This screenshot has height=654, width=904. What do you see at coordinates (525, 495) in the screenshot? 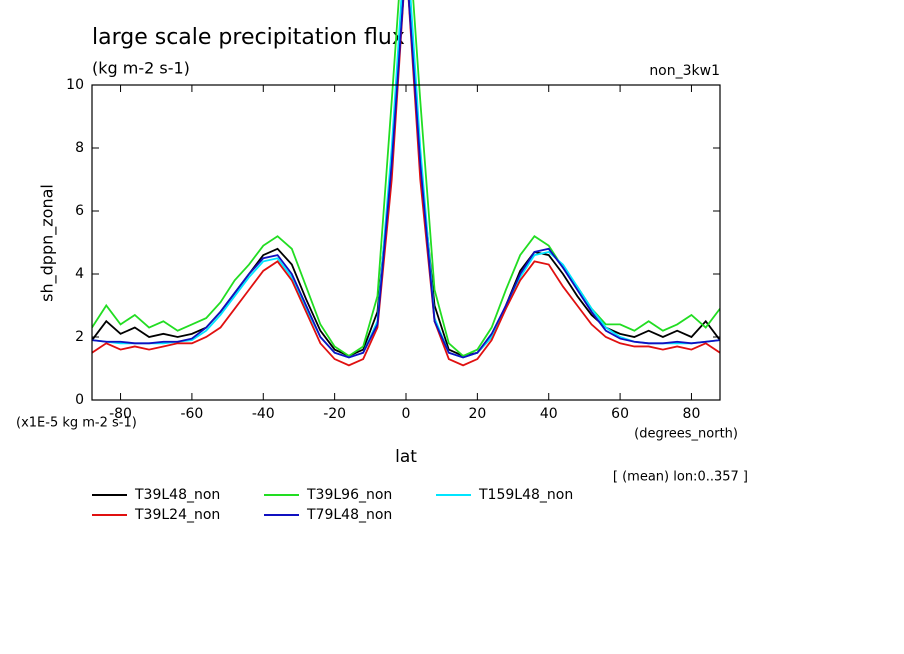
I see `legend-label: T159L48_non` at bounding box center [525, 495].